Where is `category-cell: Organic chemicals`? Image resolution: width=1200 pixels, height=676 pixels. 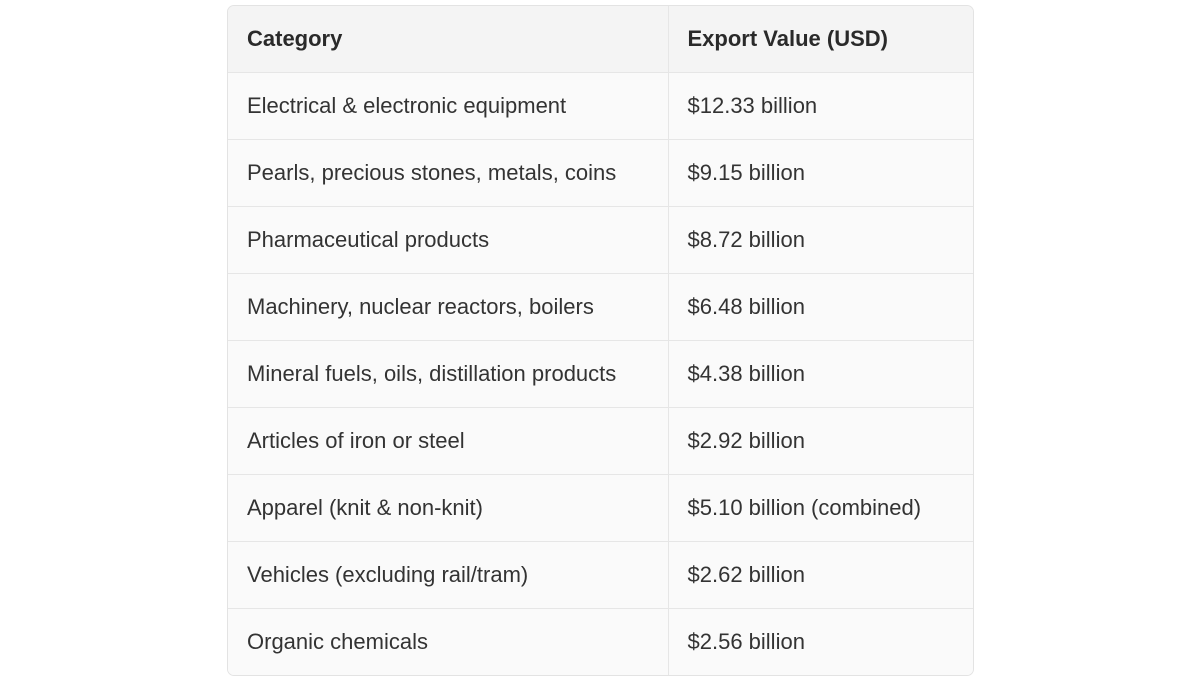 category-cell: Organic chemicals is located at coordinates (448, 641).